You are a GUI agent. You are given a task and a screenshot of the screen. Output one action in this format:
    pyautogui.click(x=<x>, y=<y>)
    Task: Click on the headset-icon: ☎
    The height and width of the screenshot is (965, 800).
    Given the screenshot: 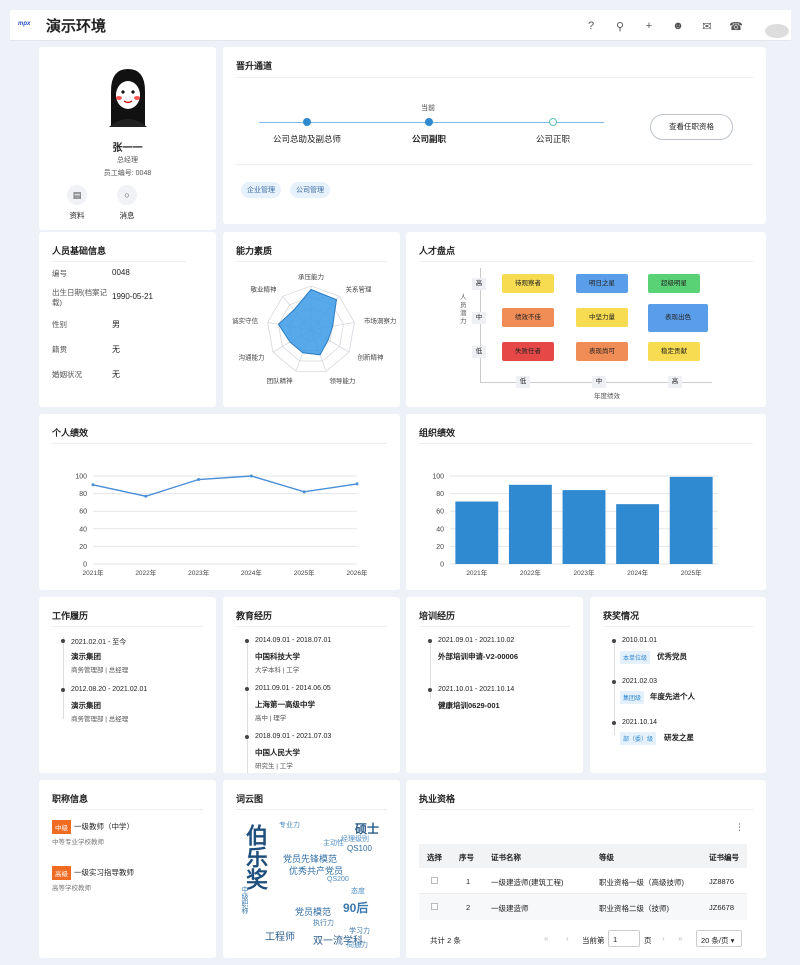 What is the action you would take?
    pyautogui.click(x=736, y=26)
    